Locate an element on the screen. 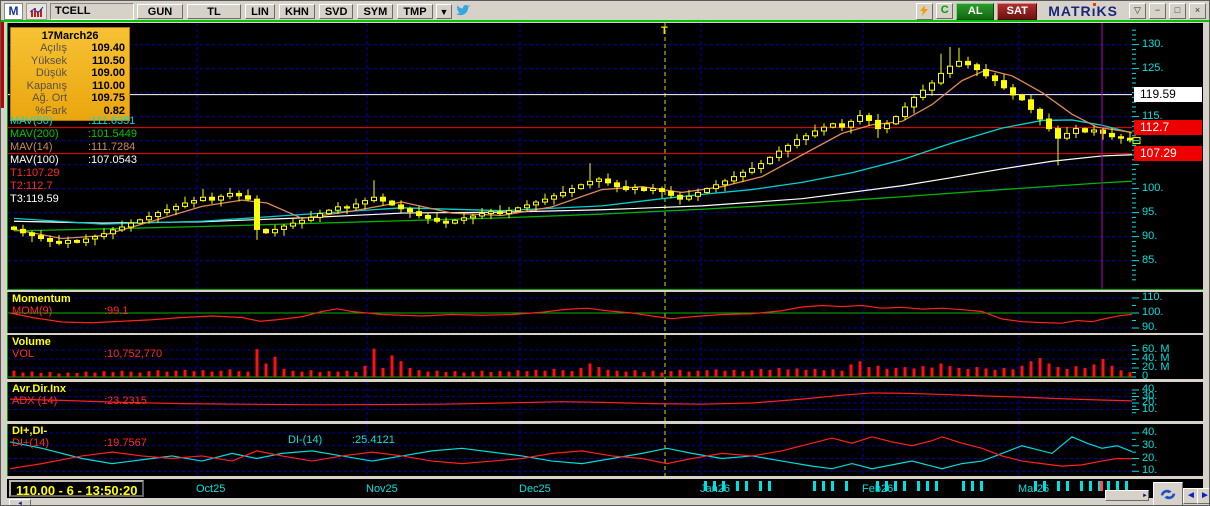 The width and height of the screenshot is (1210, 506). info-row: Ağ. Ort 109.75 is located at coordinates (78, 98).